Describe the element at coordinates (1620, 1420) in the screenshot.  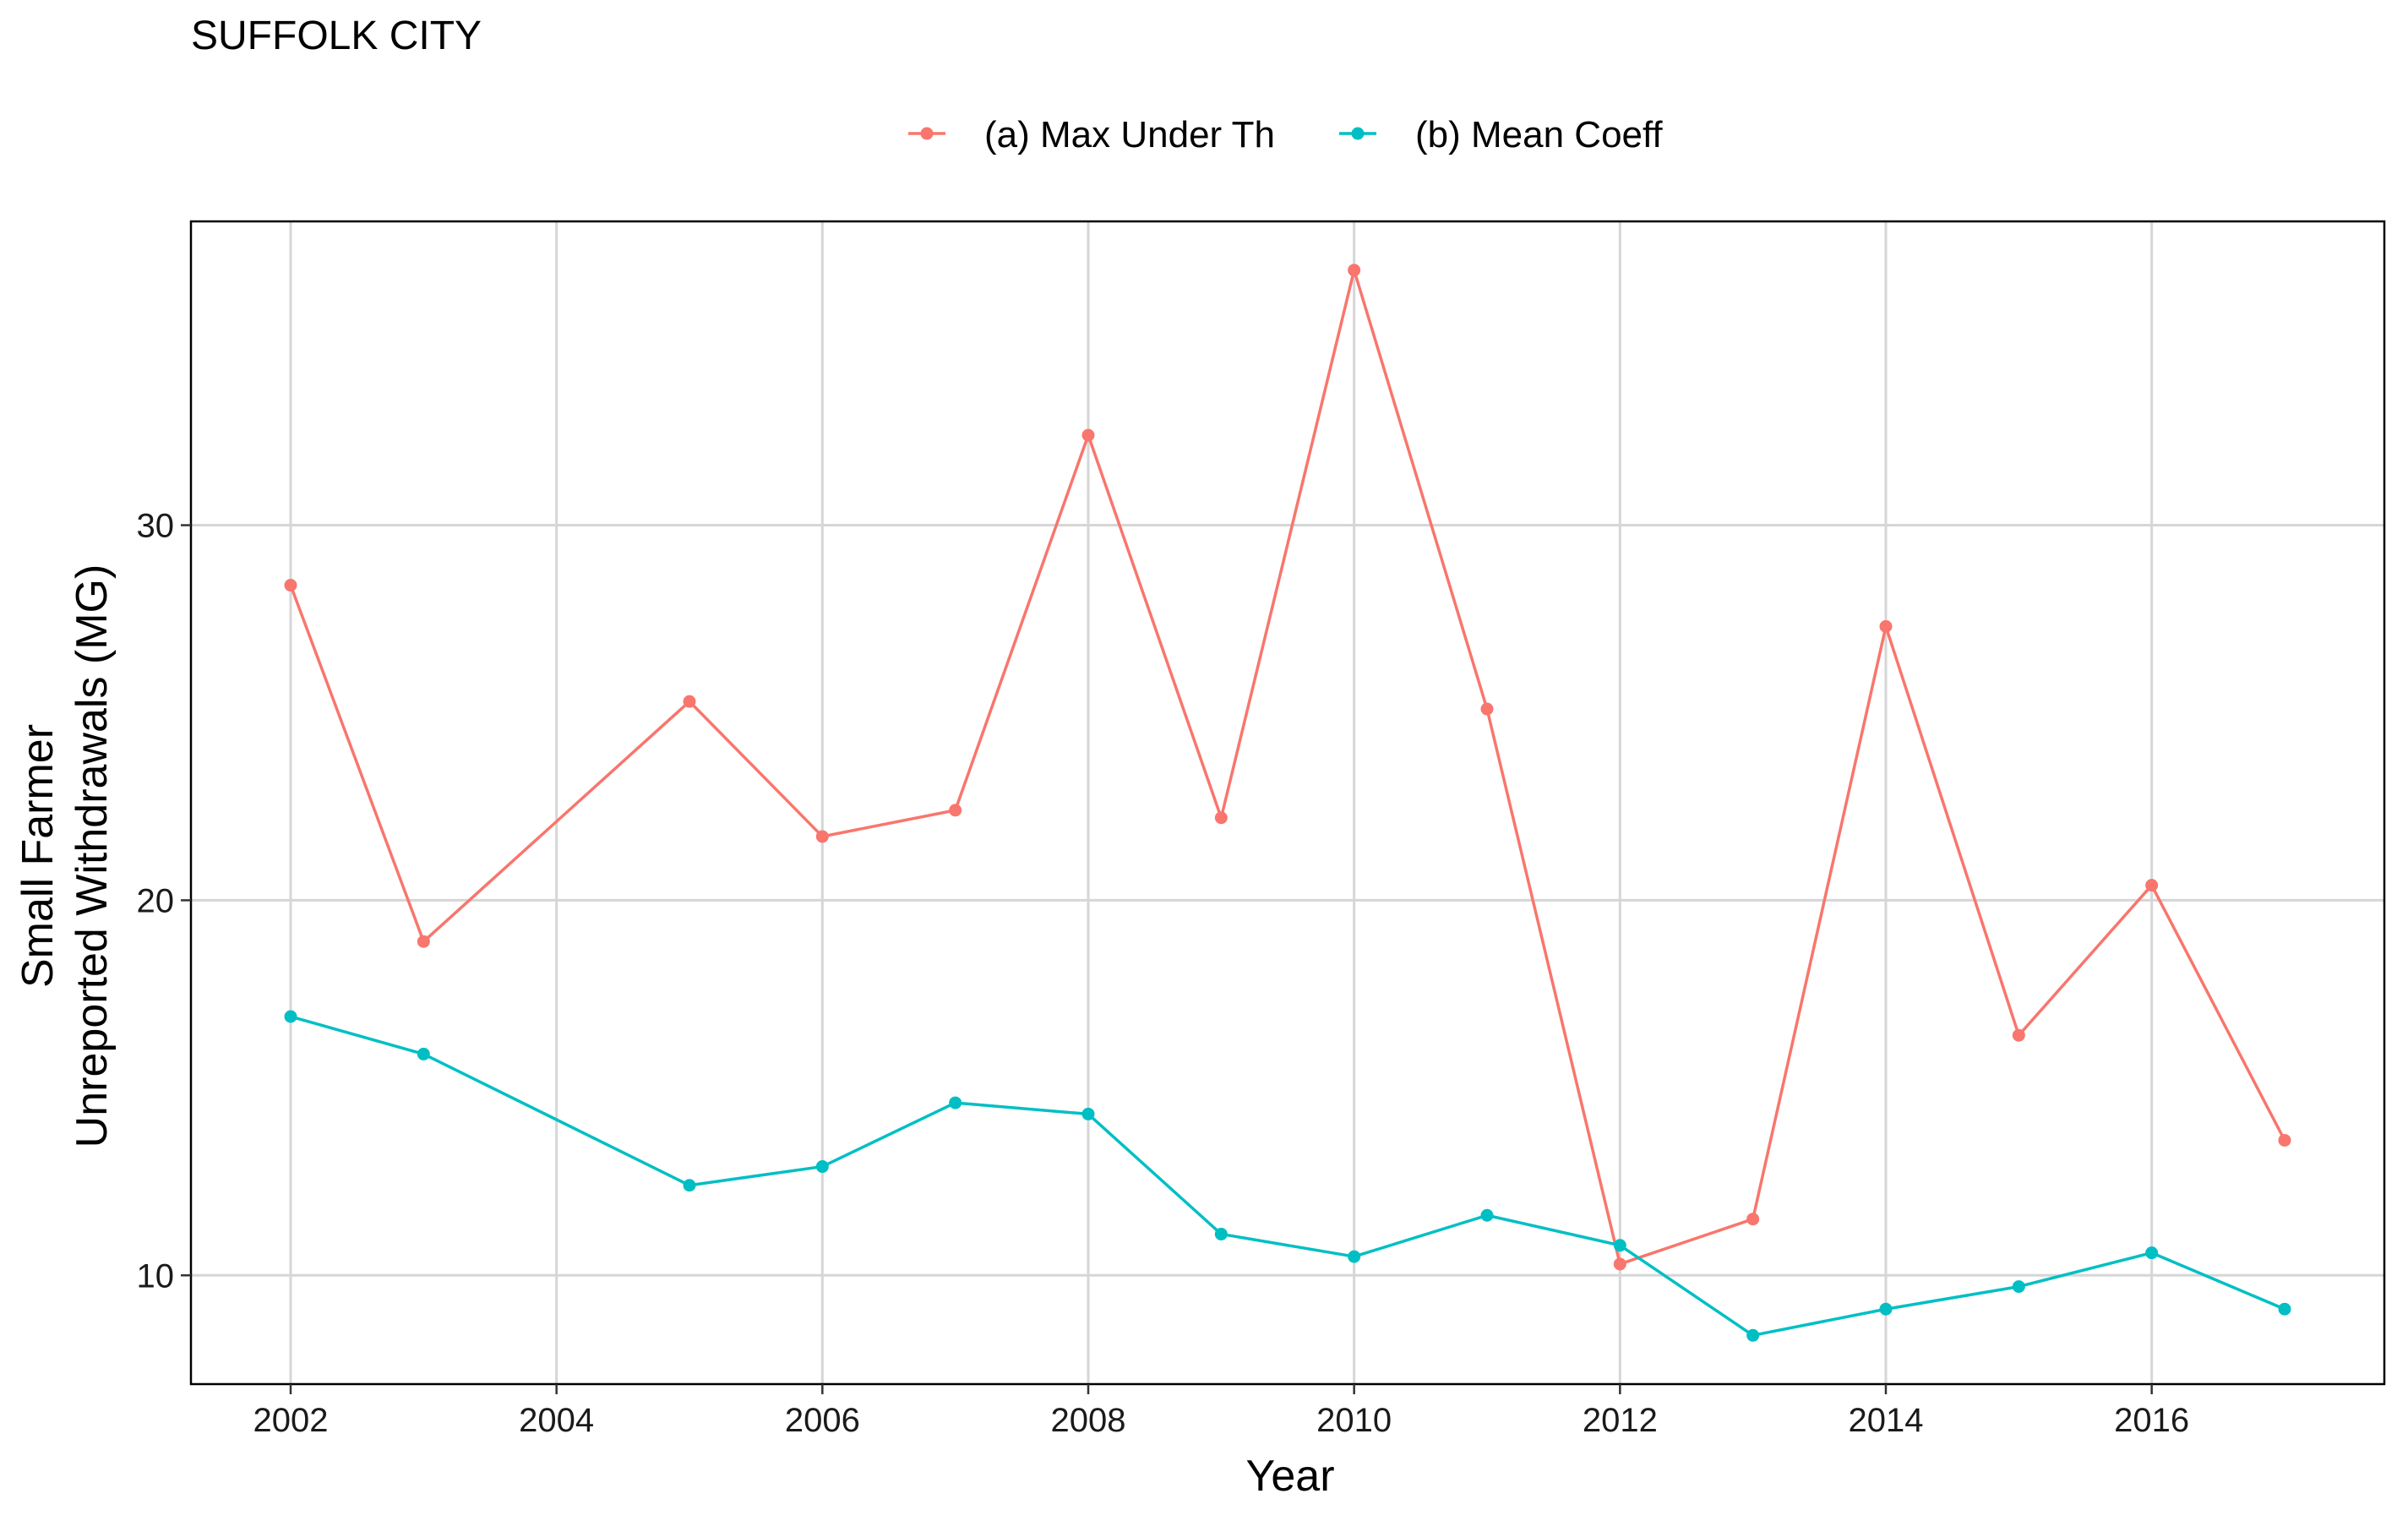
I see `x-tick-label: 2012` at that location.